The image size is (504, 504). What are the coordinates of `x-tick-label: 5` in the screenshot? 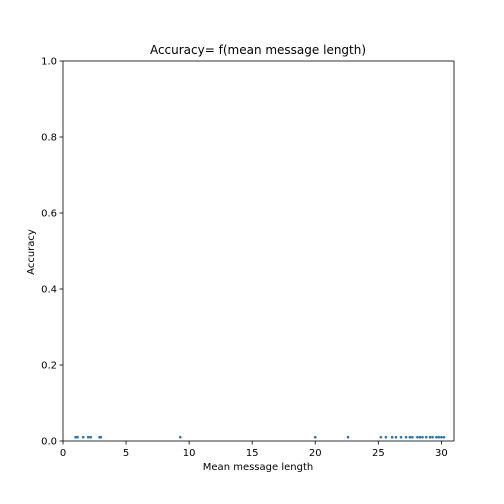 It's located at (126, 453).